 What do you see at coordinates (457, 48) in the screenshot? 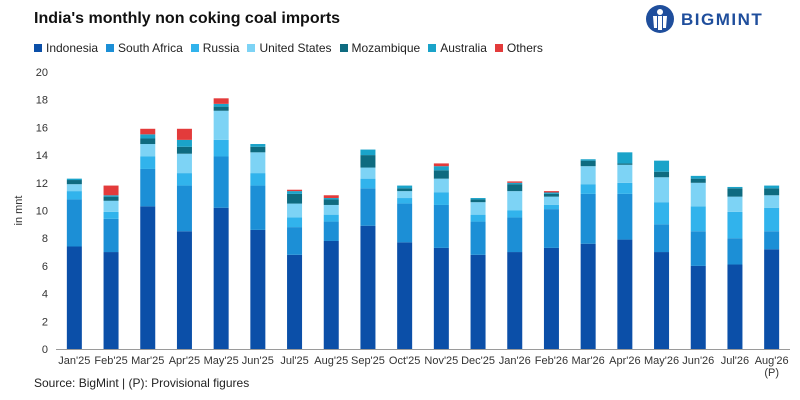
I see `legend-item: Australia` at bounding box center [457, 48].